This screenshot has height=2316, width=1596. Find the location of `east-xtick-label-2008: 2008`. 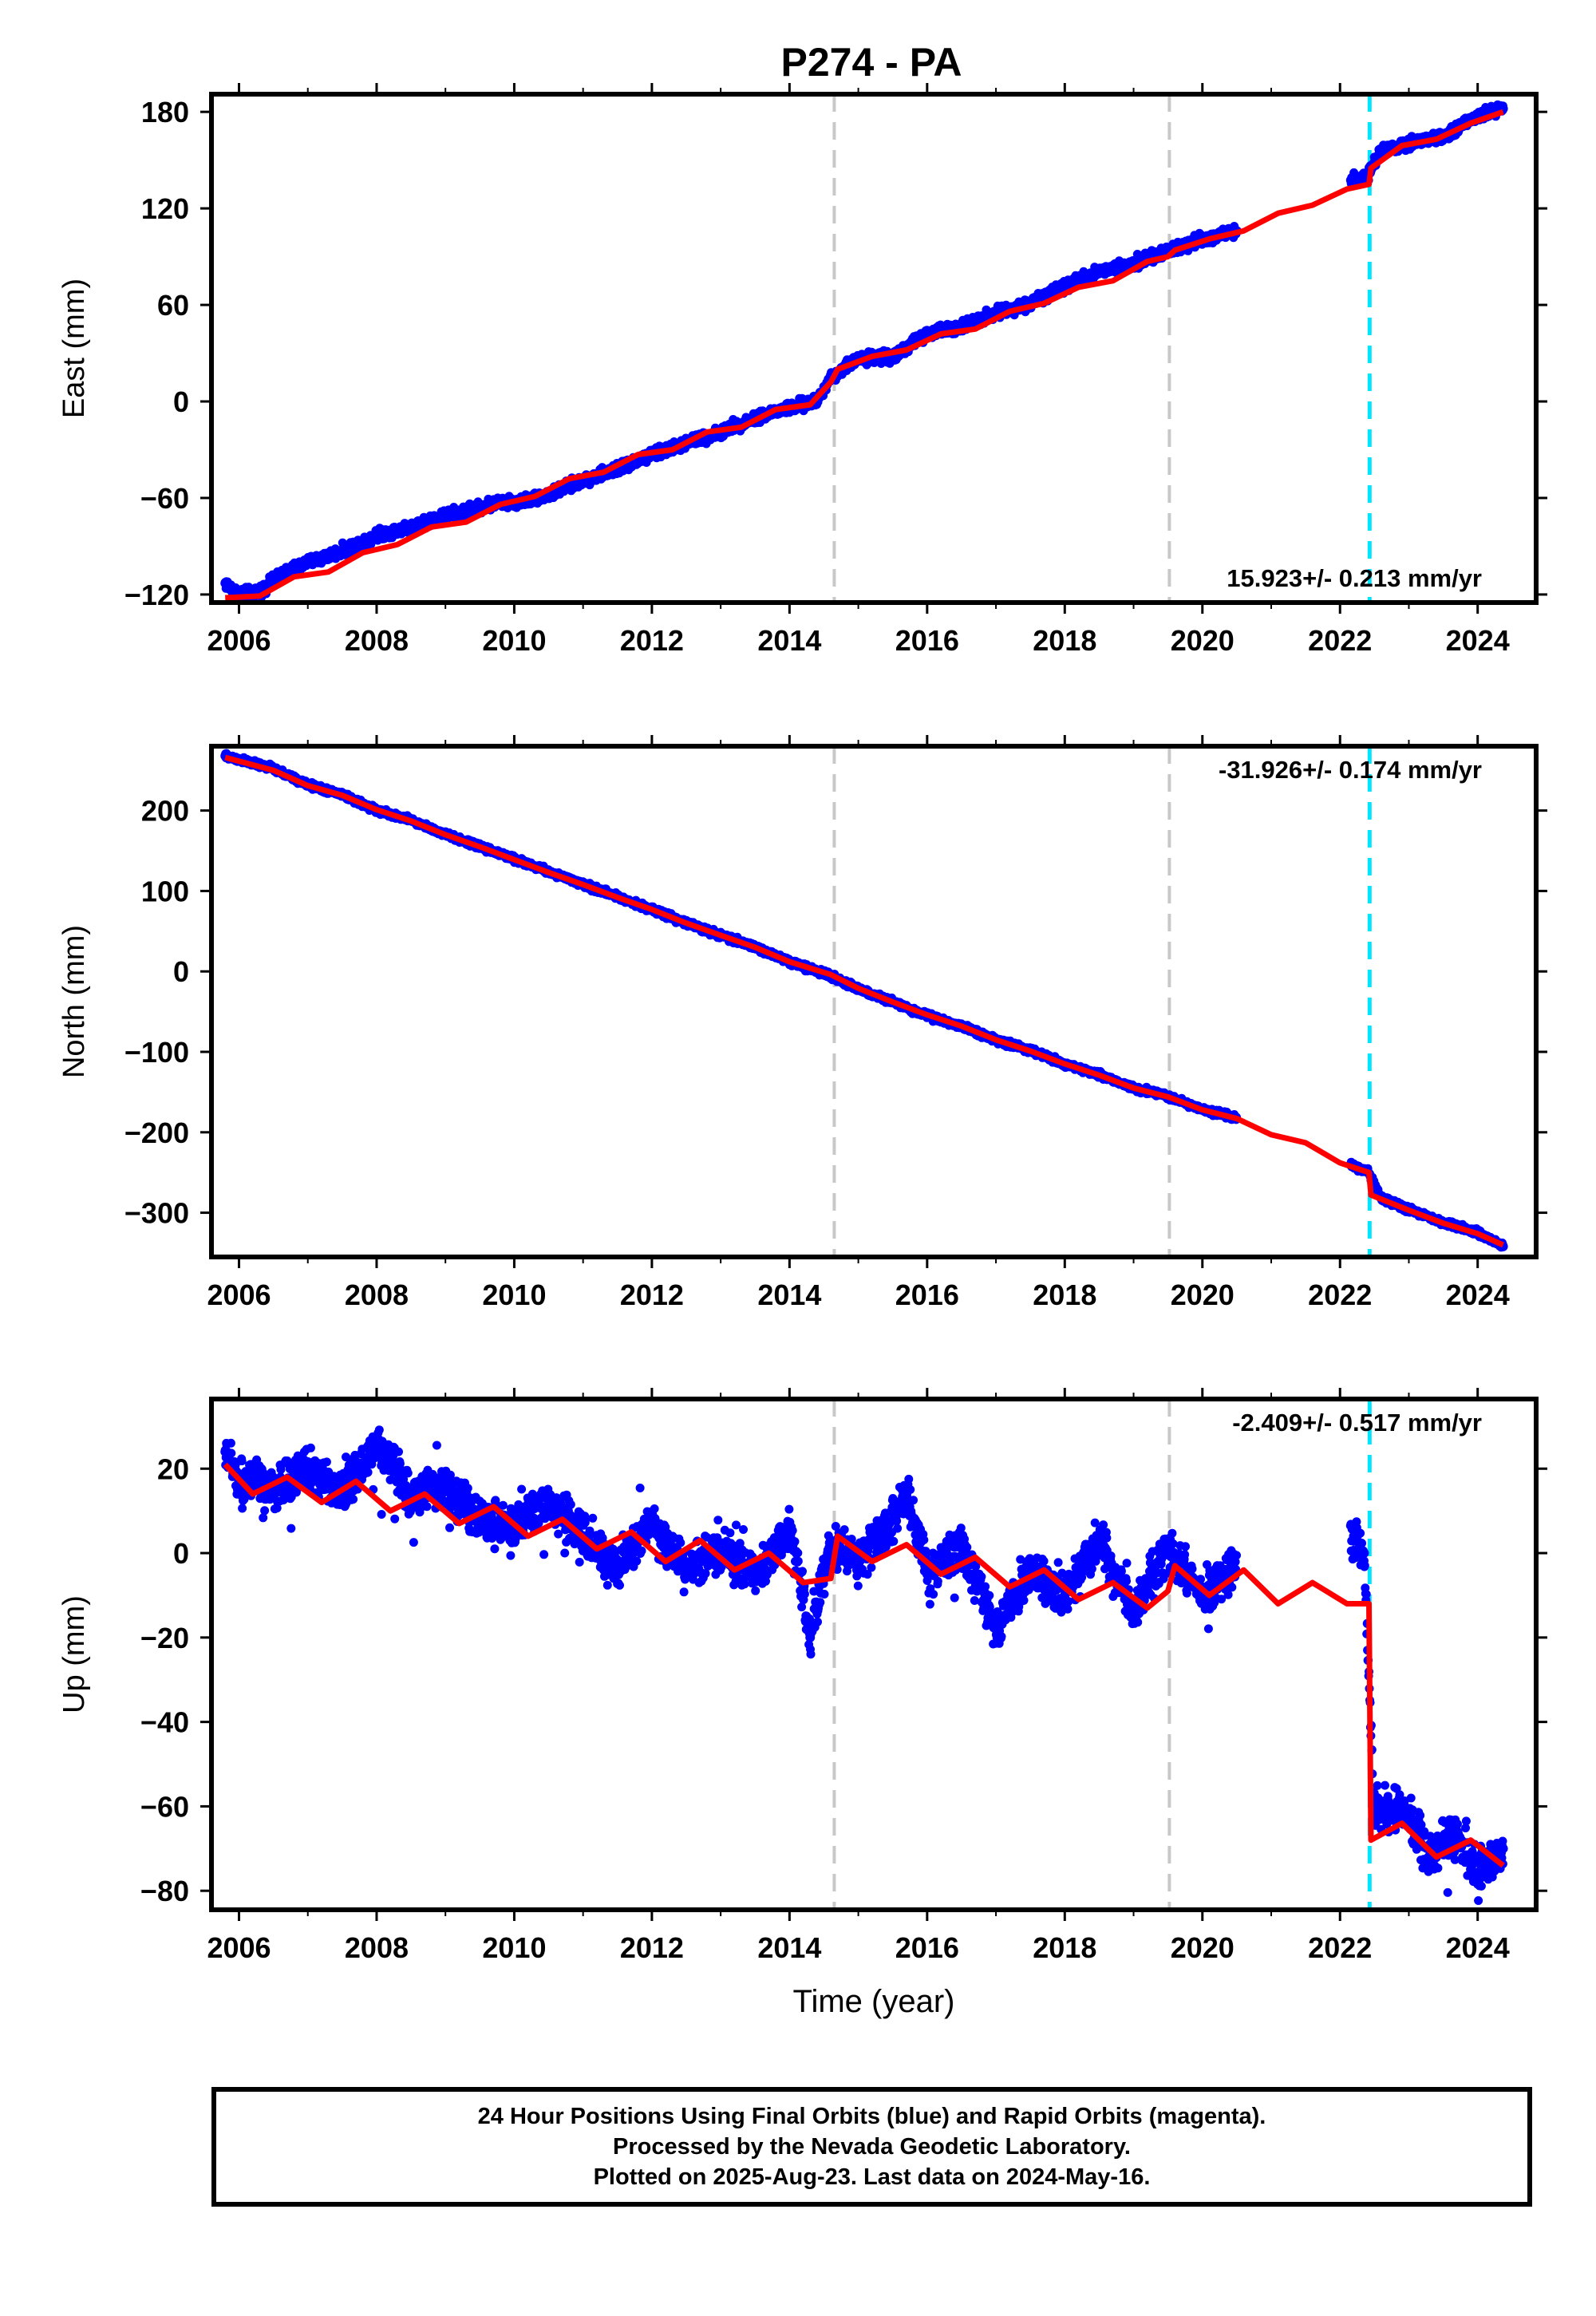

east-xtick-label-2008: 2008 is located at coordinates (377, 640).